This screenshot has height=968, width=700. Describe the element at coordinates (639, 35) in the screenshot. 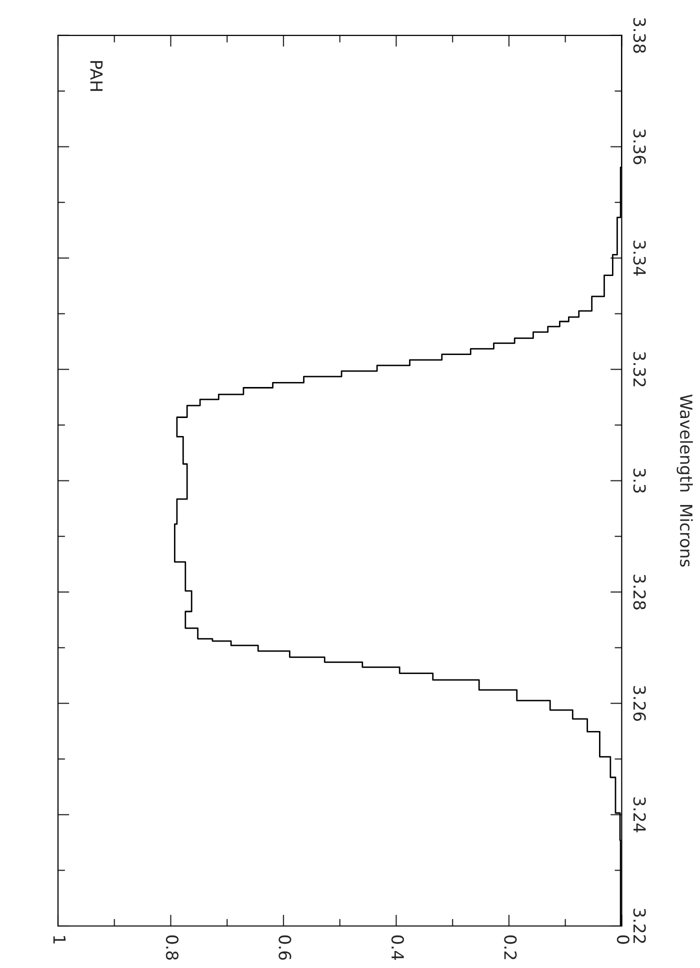

I see `y-tick-label: 3.38` at that location.